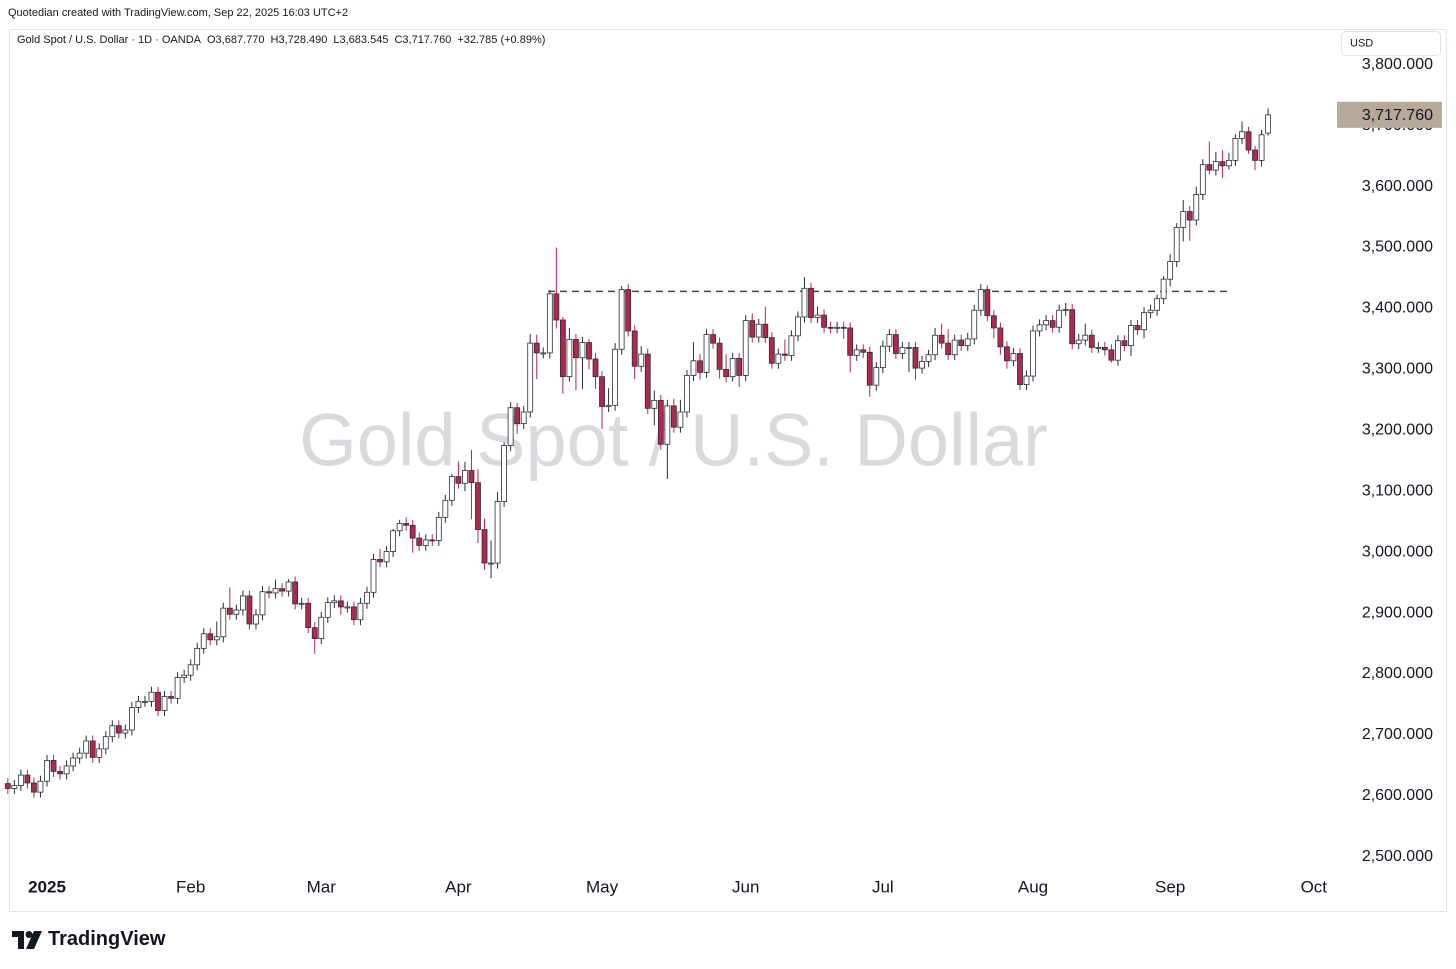 The image size is (1456, 969). Describe the element at coordinates (109, 40) in the screenshot. I see `symbol-line: Gold Spot / U.S. Dollar · 1D · OANDA` at that location.